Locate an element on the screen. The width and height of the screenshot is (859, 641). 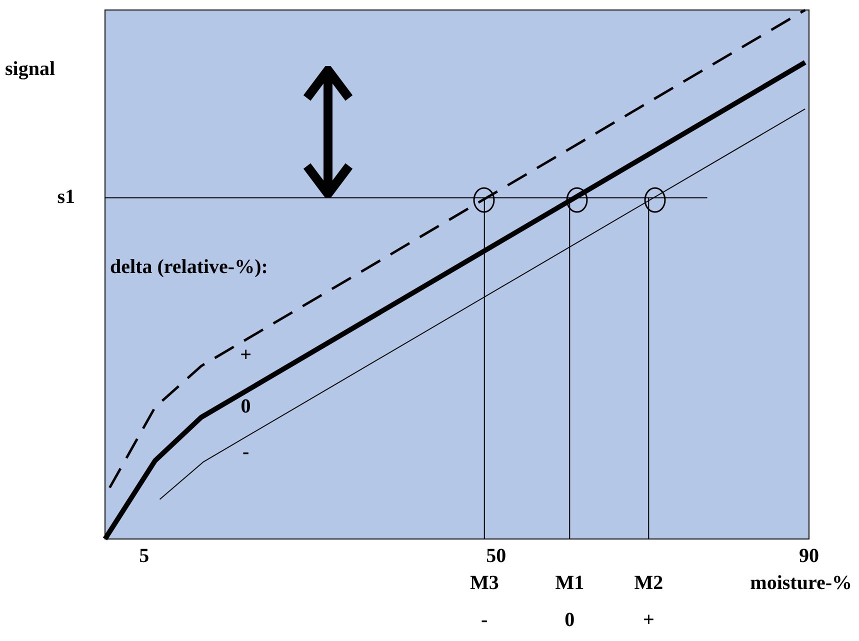
series-label: - is located at coordinates (246, 452).